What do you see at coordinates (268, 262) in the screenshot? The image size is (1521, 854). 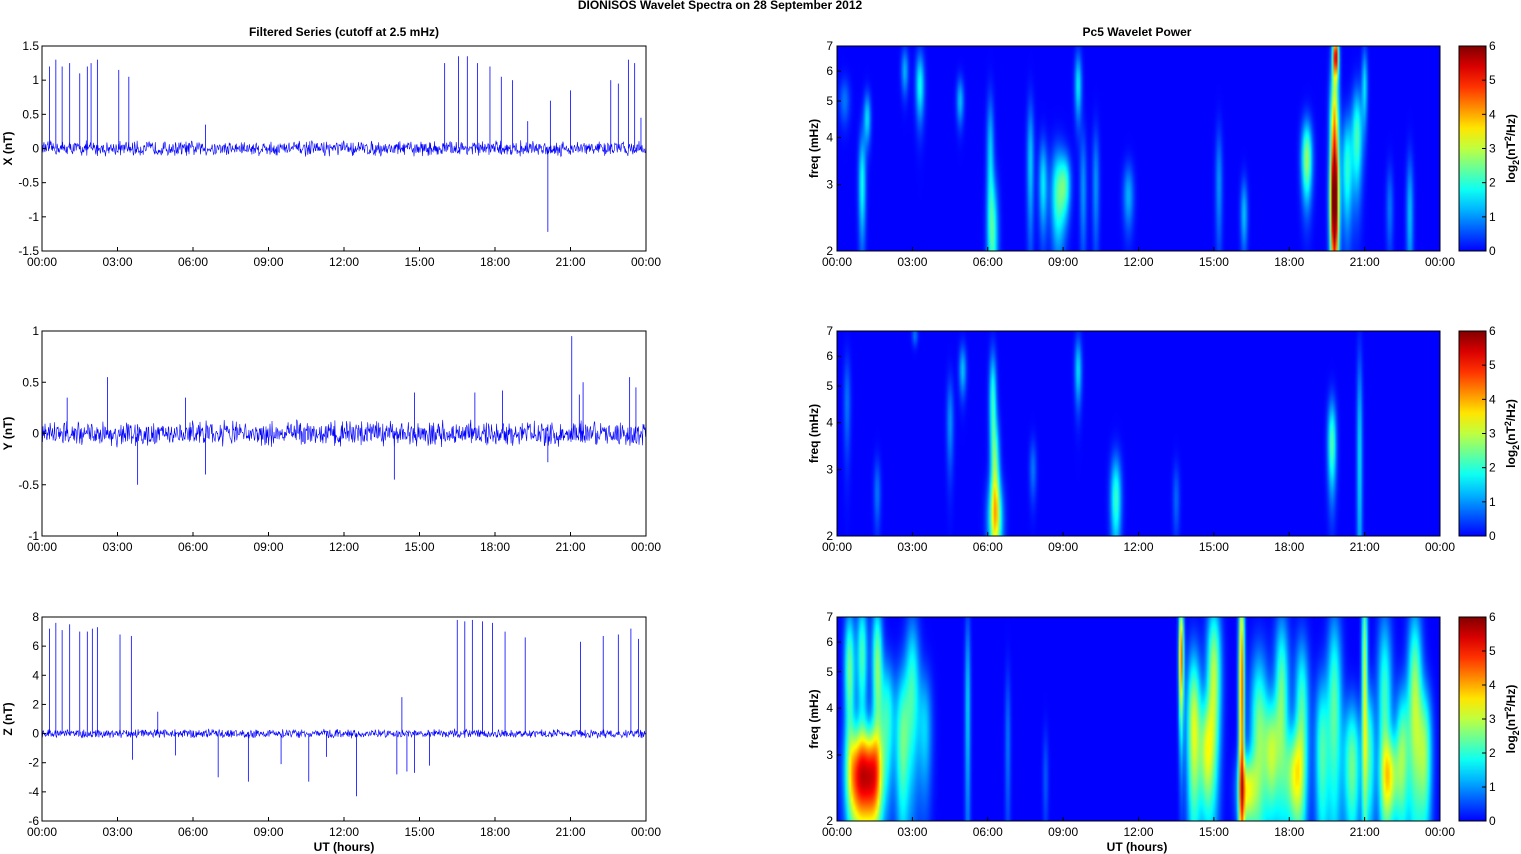 I see `series-x-xtick-label: 09:00` at bounding box center [268, 262].